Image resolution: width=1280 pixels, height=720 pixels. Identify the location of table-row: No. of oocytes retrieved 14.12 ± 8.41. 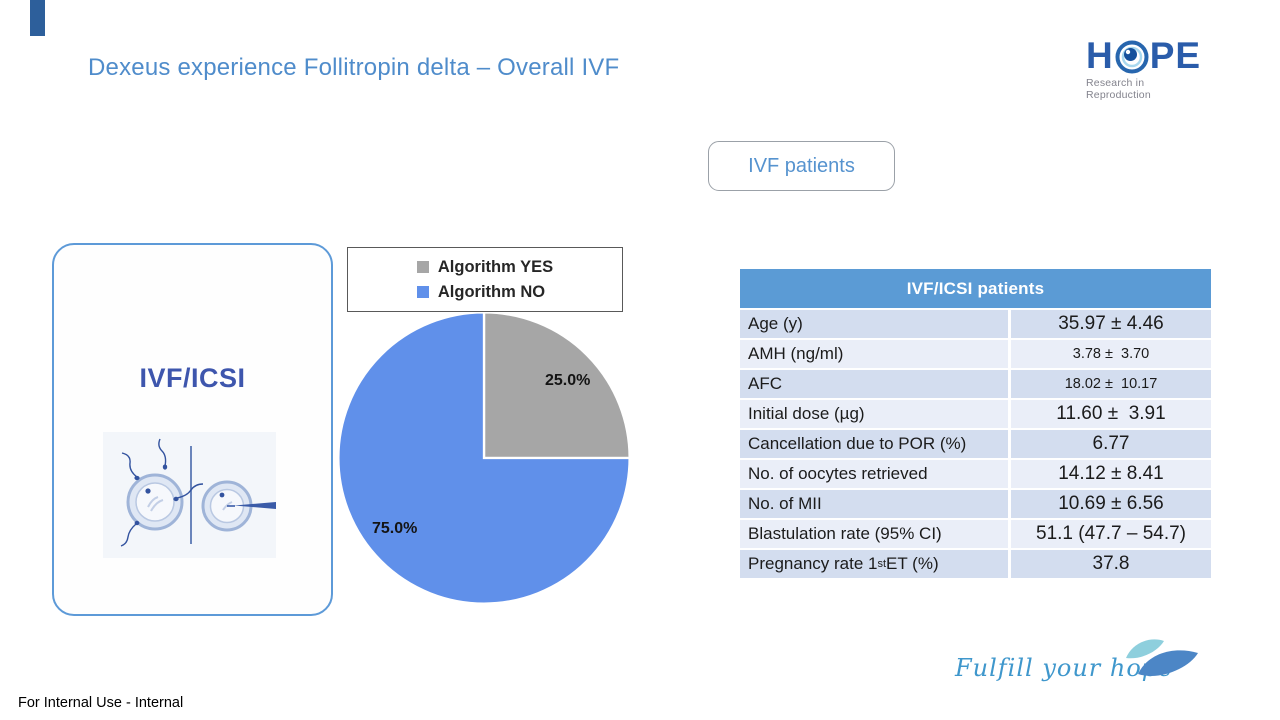
(975, 473).